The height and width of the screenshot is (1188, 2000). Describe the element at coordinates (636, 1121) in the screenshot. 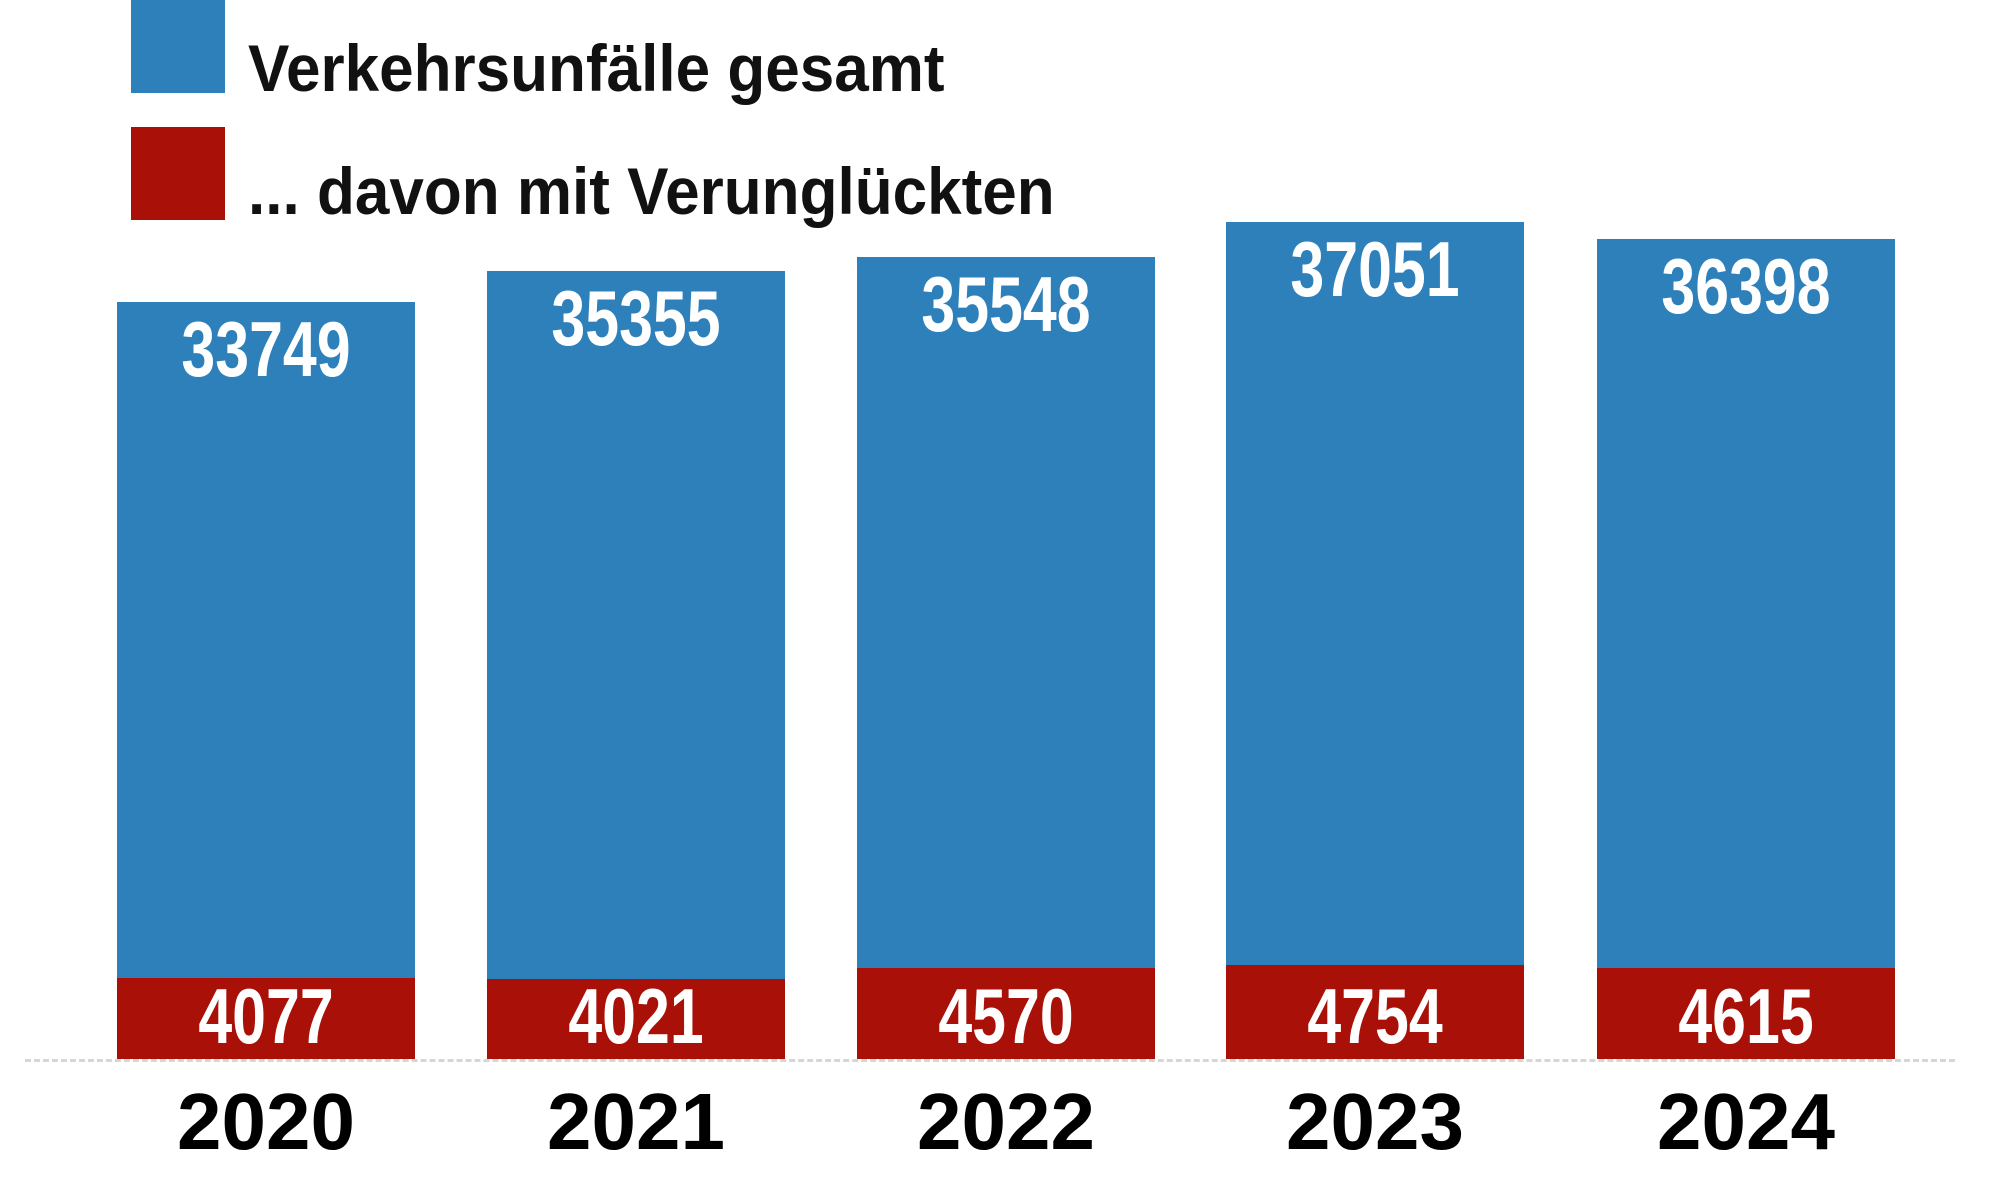

I see `x-tick-2021: 2021` at that location.